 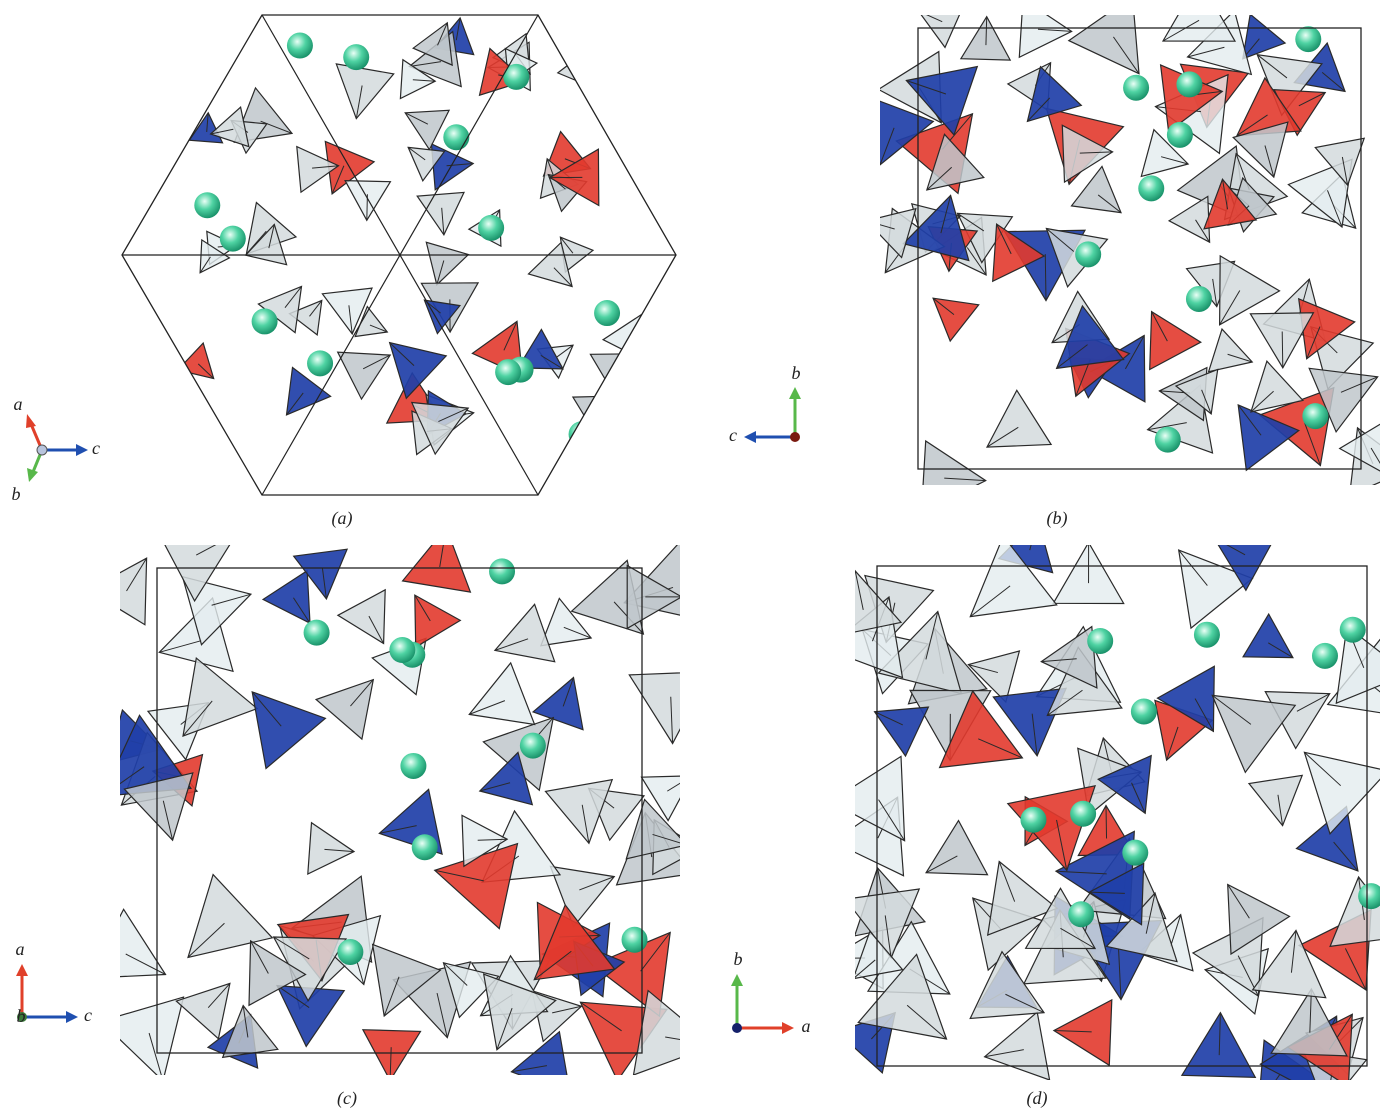 What do you see at coordinates (737, 1028) in the screenshot?
I see `axis-origin` at bounding box center [737, 1028].